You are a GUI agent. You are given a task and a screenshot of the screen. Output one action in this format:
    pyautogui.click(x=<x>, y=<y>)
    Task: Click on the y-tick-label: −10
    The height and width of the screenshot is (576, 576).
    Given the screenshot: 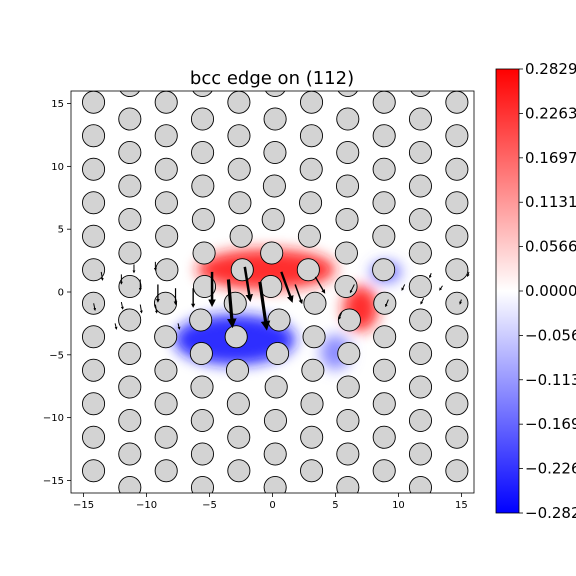 What is the action you would take?
    pyautogui.click(x=53, y=418)
    